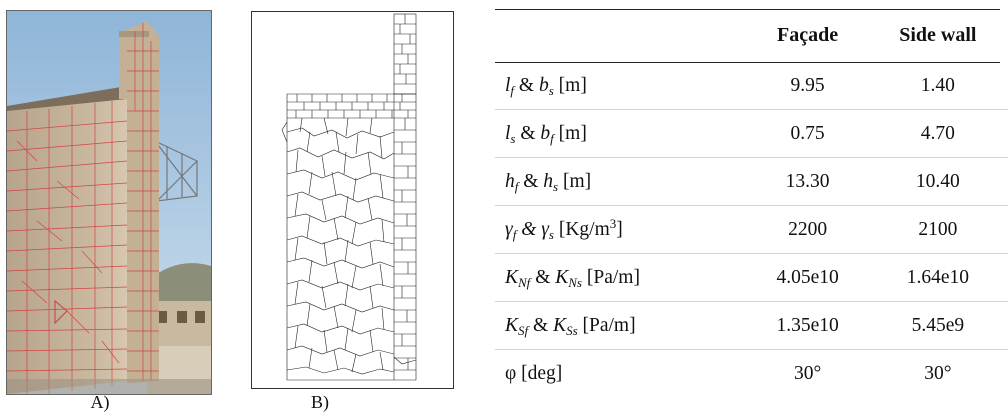 The image size is (1008, 413). Describe the element at coordinates (621, 35) in the screenshot. I see `header-empty` at that location.